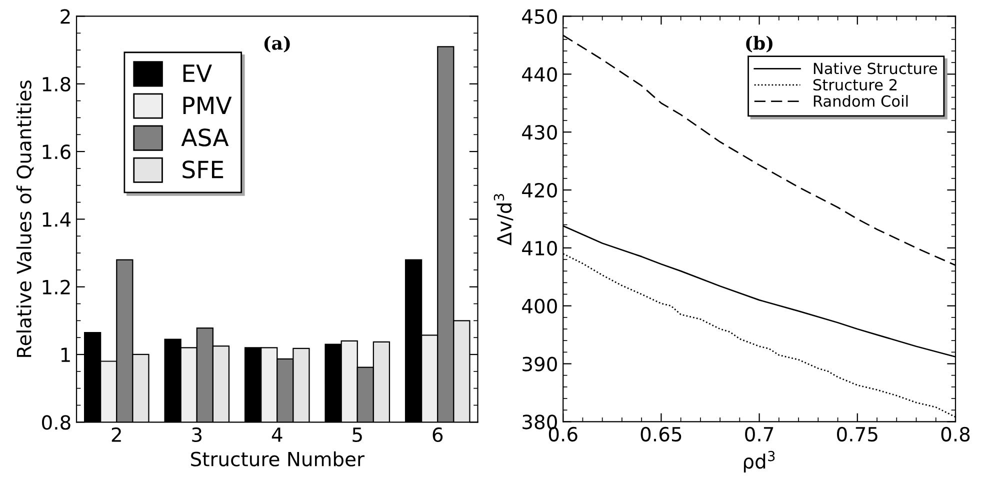 The height and width of the screenshot is (477, 981). Describe the element at coordinates (203, 169) in the screenshot. I see `legend-label: SFE` at that location.